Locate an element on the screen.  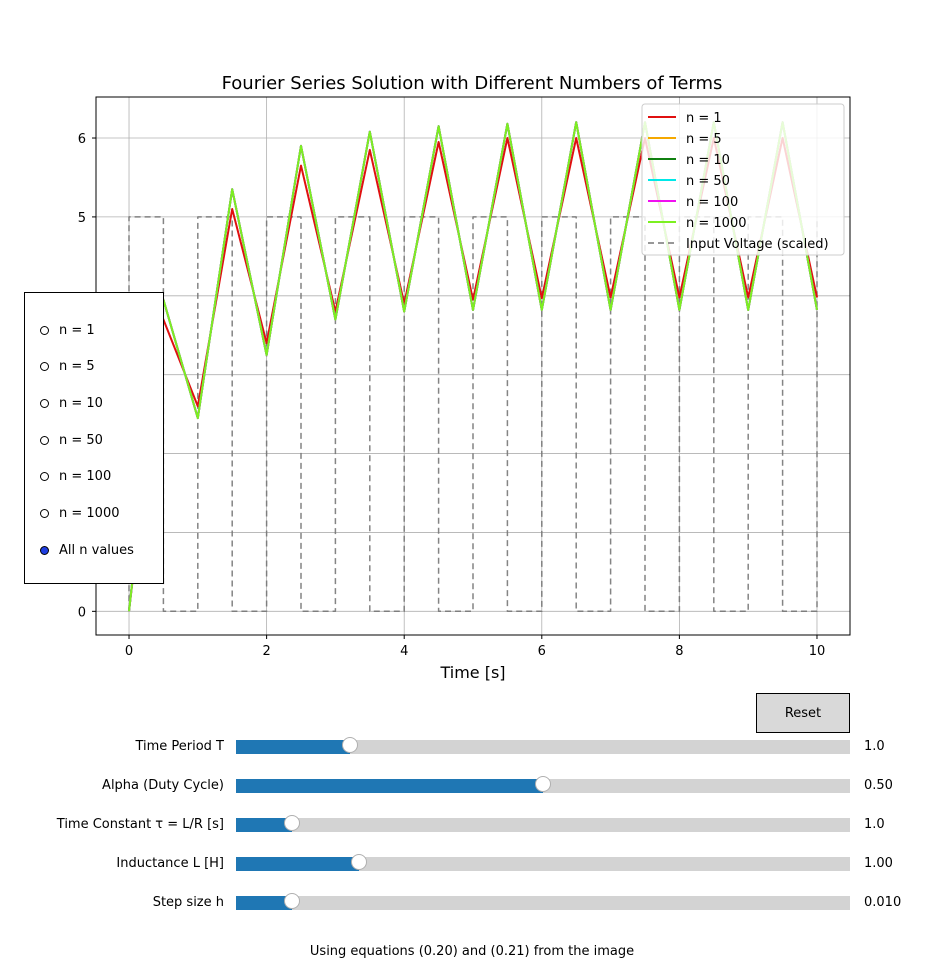
y-tick-label-2: 6 is located at coordinates (82, 139).